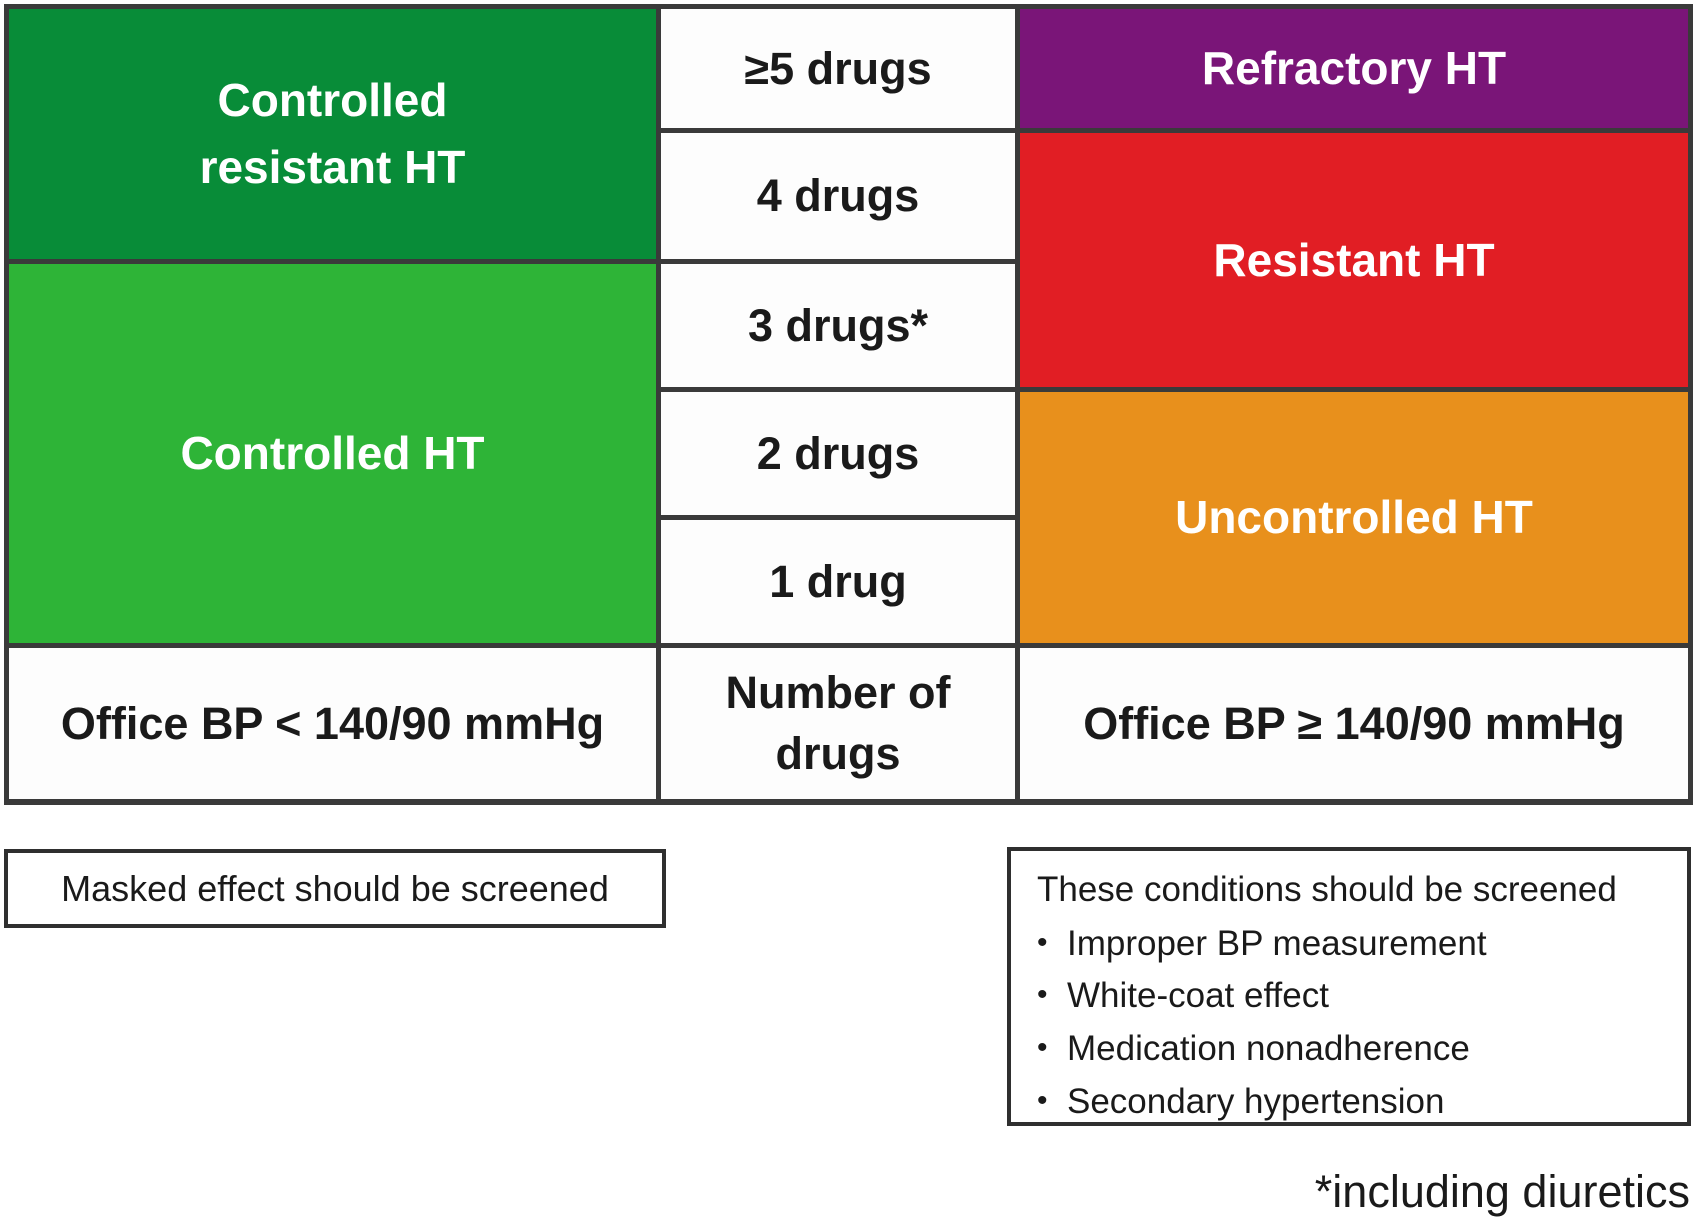 This screenshot has height=1225, width=1697. What do you see at coordinates (838, 723) in the screenshot?
I see `cell-number-of-drugs: Number of drugs` at bounding box center [838, 723].